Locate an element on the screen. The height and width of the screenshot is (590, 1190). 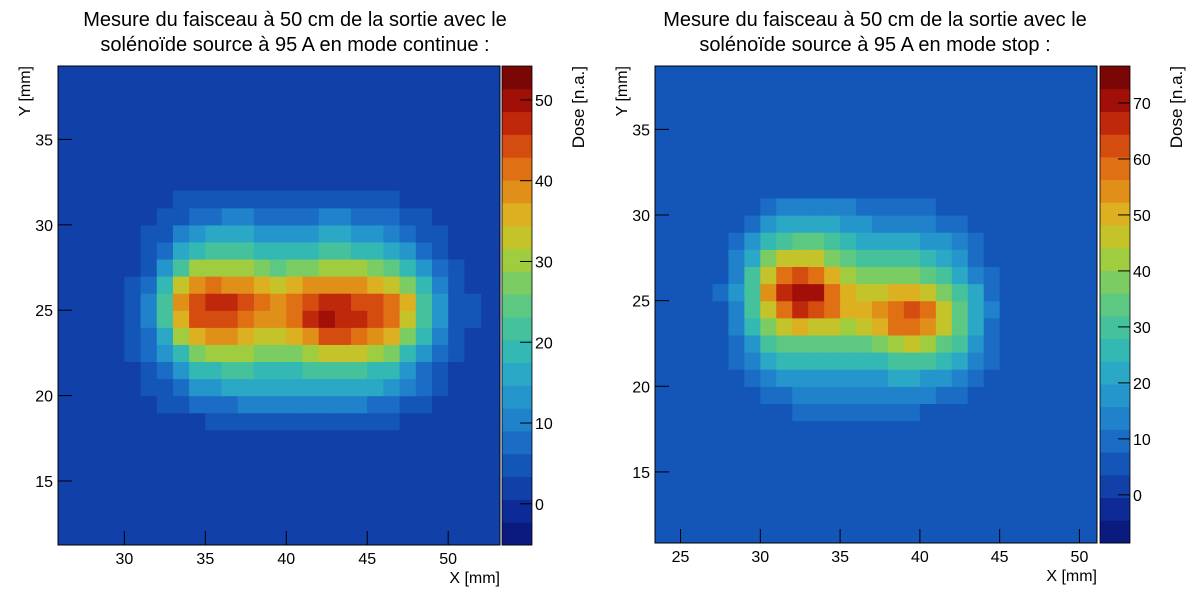
y-tick-label: 15 is located at coordinates (641, 473).